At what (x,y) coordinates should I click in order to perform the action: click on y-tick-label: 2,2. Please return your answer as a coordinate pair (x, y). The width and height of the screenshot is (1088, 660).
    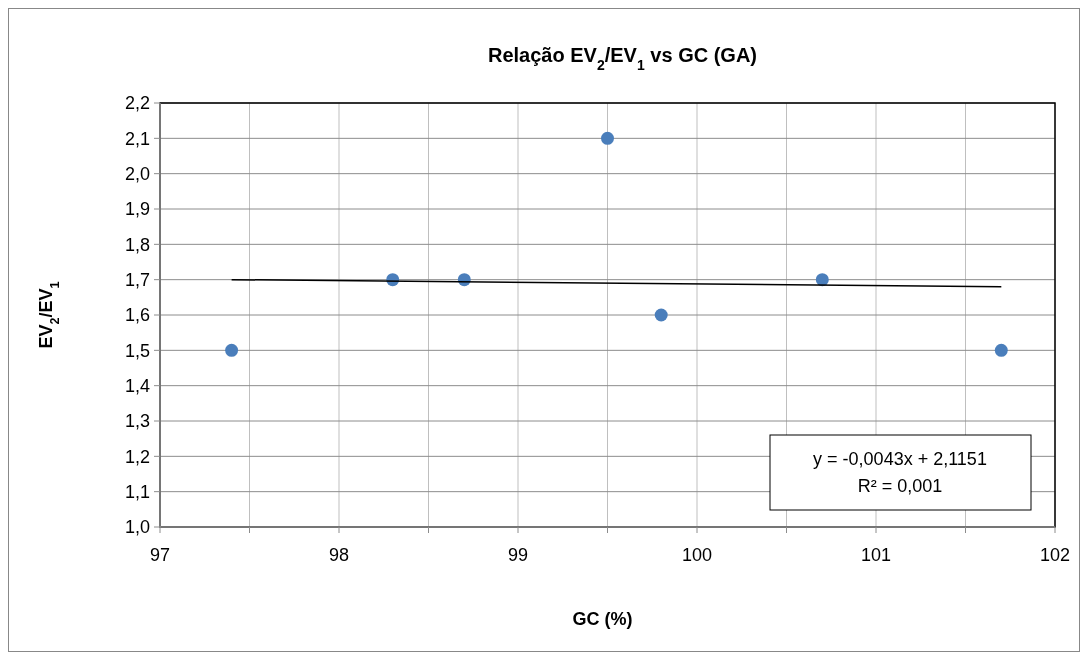
    Looking at the image, I should click on (137, 103).